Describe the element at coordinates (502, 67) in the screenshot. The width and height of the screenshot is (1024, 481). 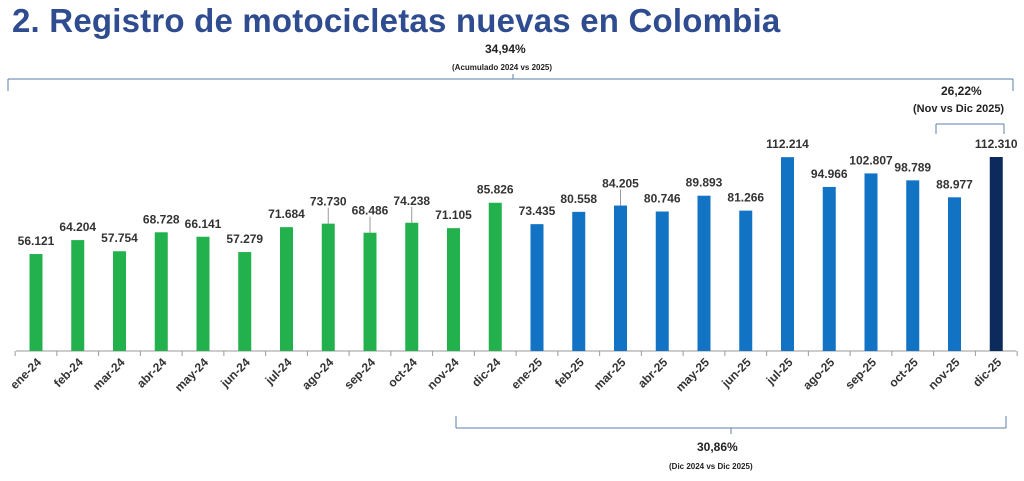
I see `accumulated-change-label: (Acumulado 2024 vs 2025)` at that location.